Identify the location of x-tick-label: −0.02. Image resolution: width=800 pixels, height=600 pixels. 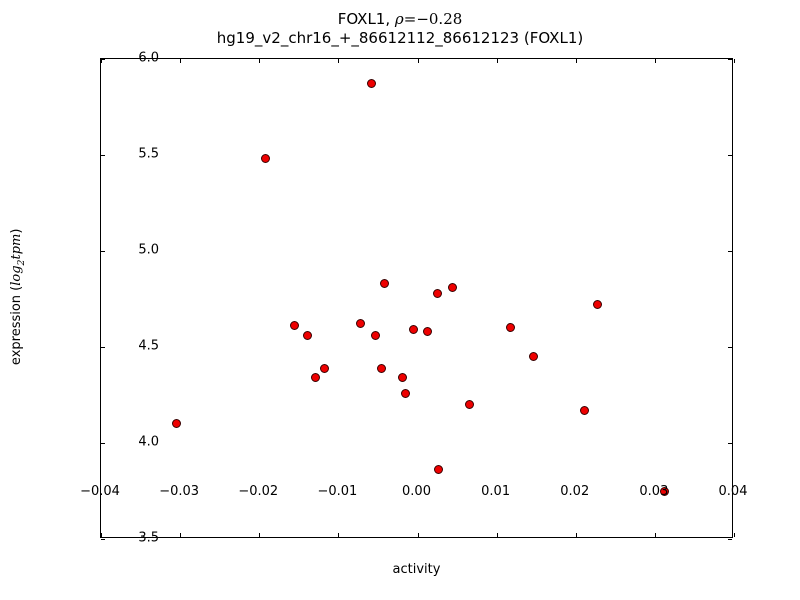
(258, 491).